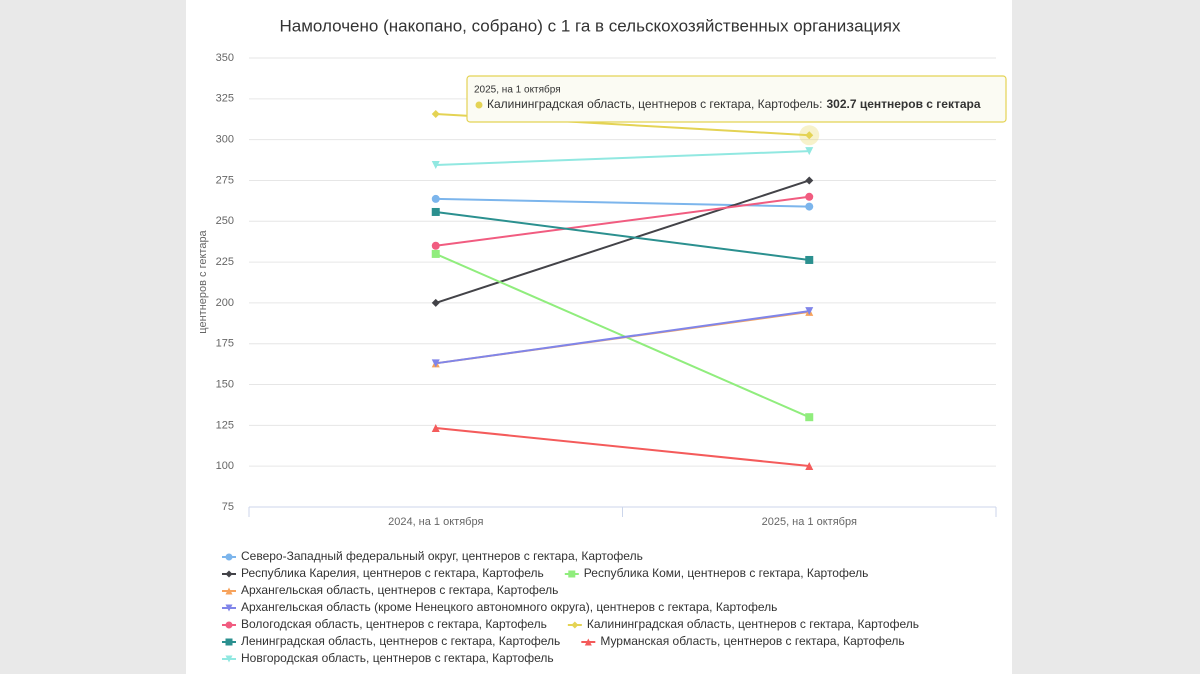  What do you see at coordinates (903, 104) in the screenshot?
I see `tooltip-value: 302.7 центнеров с гектара` at bounding box center [903, 104].